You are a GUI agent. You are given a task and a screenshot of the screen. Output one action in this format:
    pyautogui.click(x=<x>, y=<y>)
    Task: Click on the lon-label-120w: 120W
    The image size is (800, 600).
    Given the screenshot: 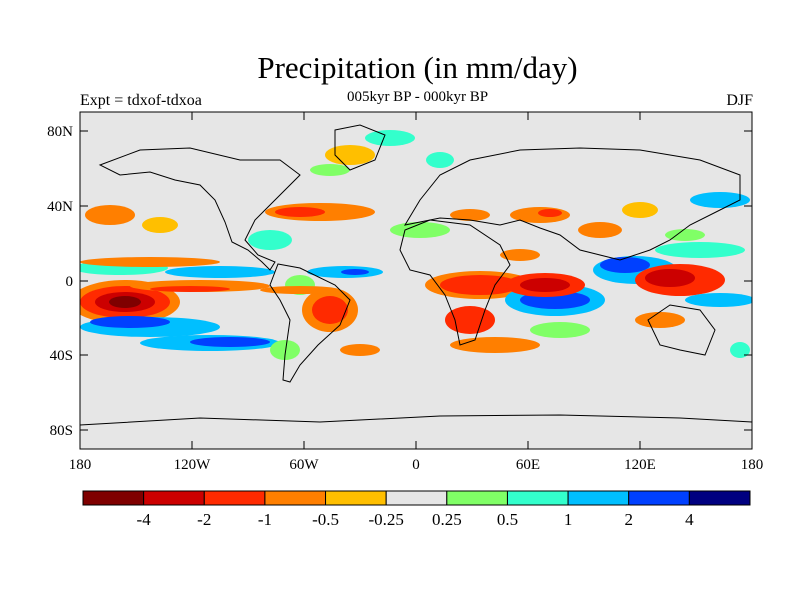 What is the action you would take?
    pyautogui.click(x=193, y=465)
    